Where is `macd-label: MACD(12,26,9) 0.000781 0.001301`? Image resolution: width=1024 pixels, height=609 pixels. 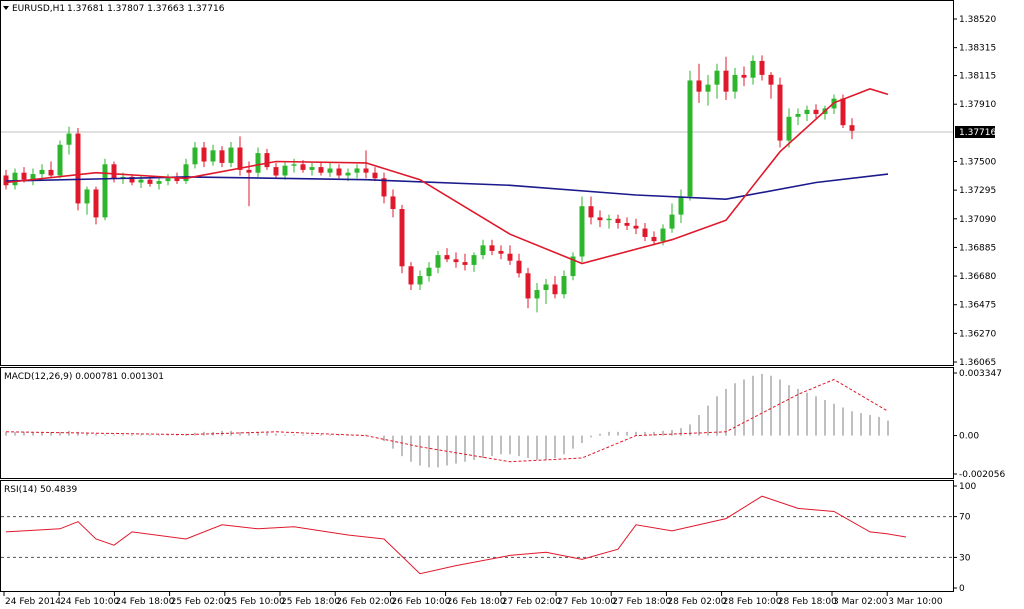
macd-label: MACD(12,26,9) 0.000781 0.001301 is located at coordinates (84, 377).